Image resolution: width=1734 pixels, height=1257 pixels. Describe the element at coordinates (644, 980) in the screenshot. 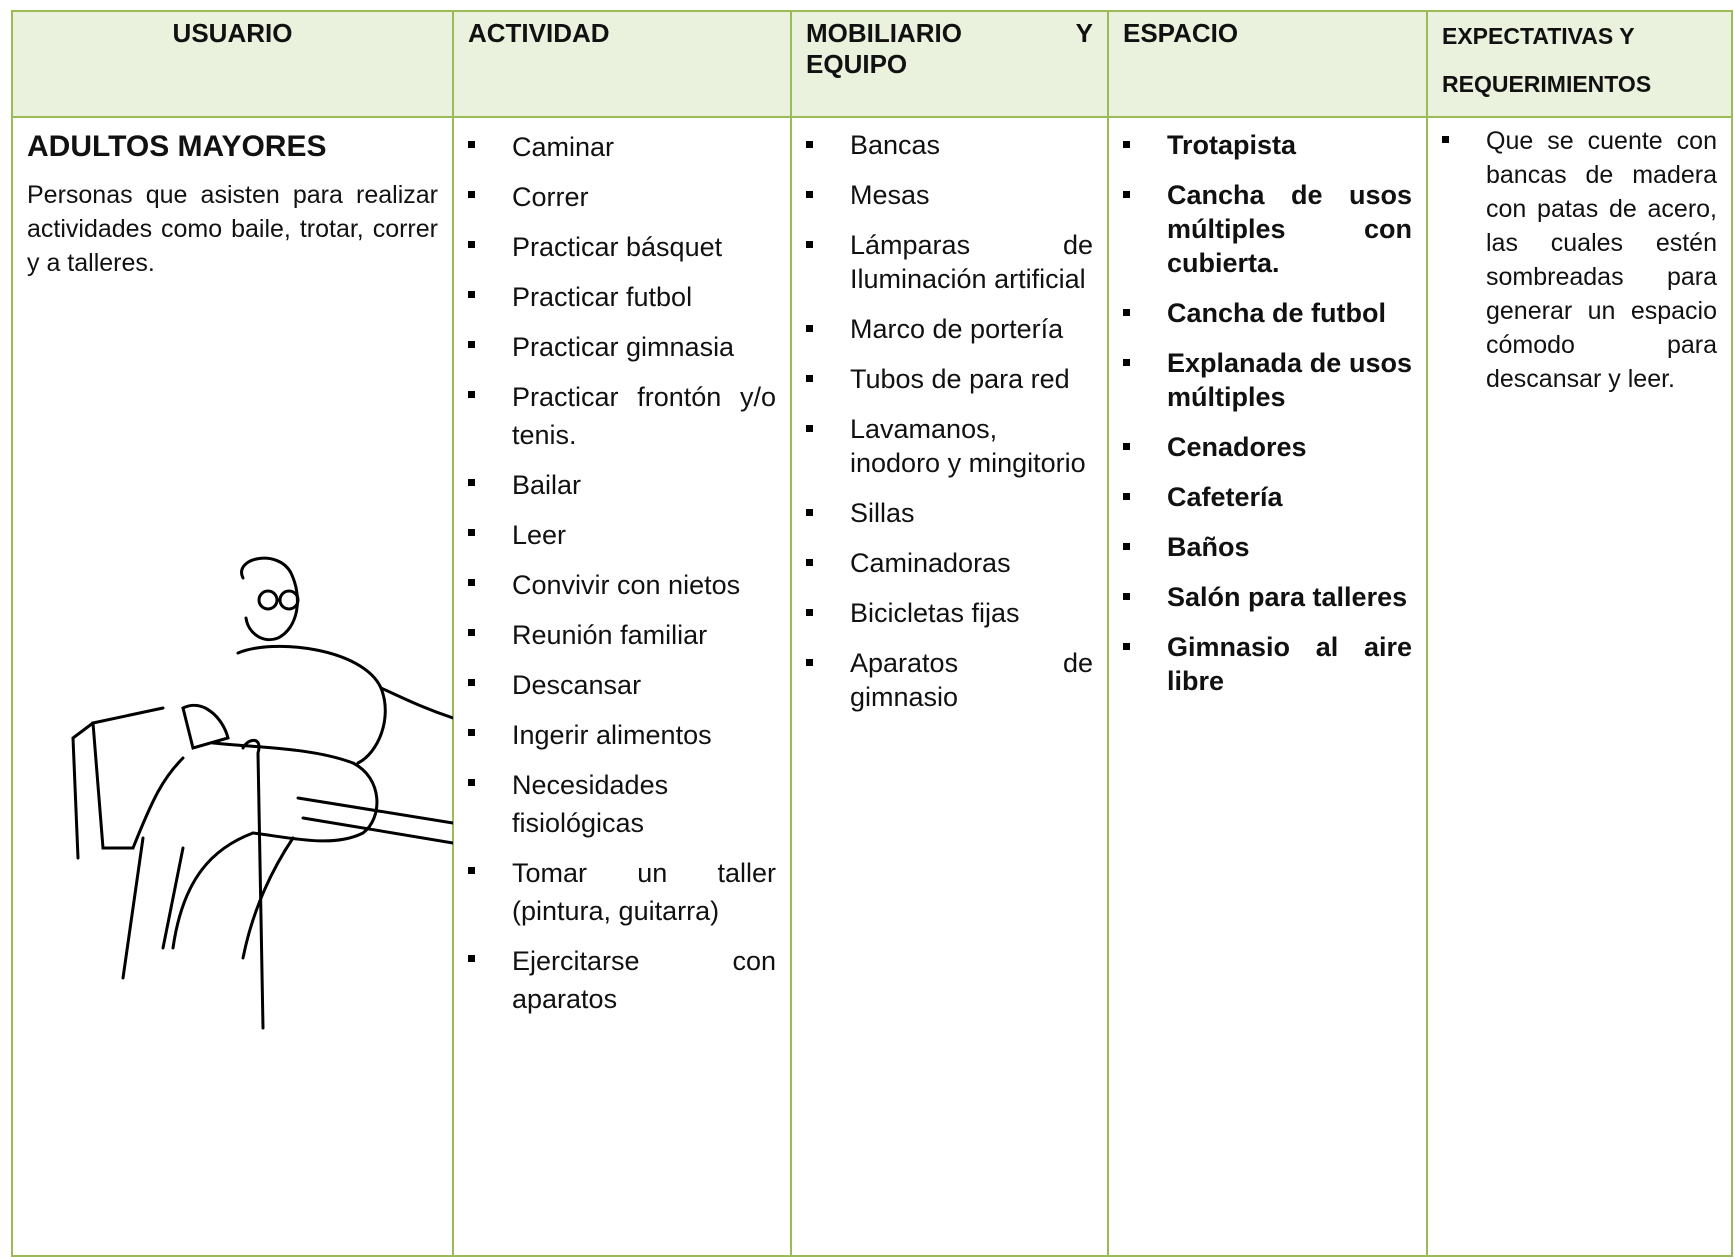

I see `item-text: Ejercitarse con aparatos` at that location.